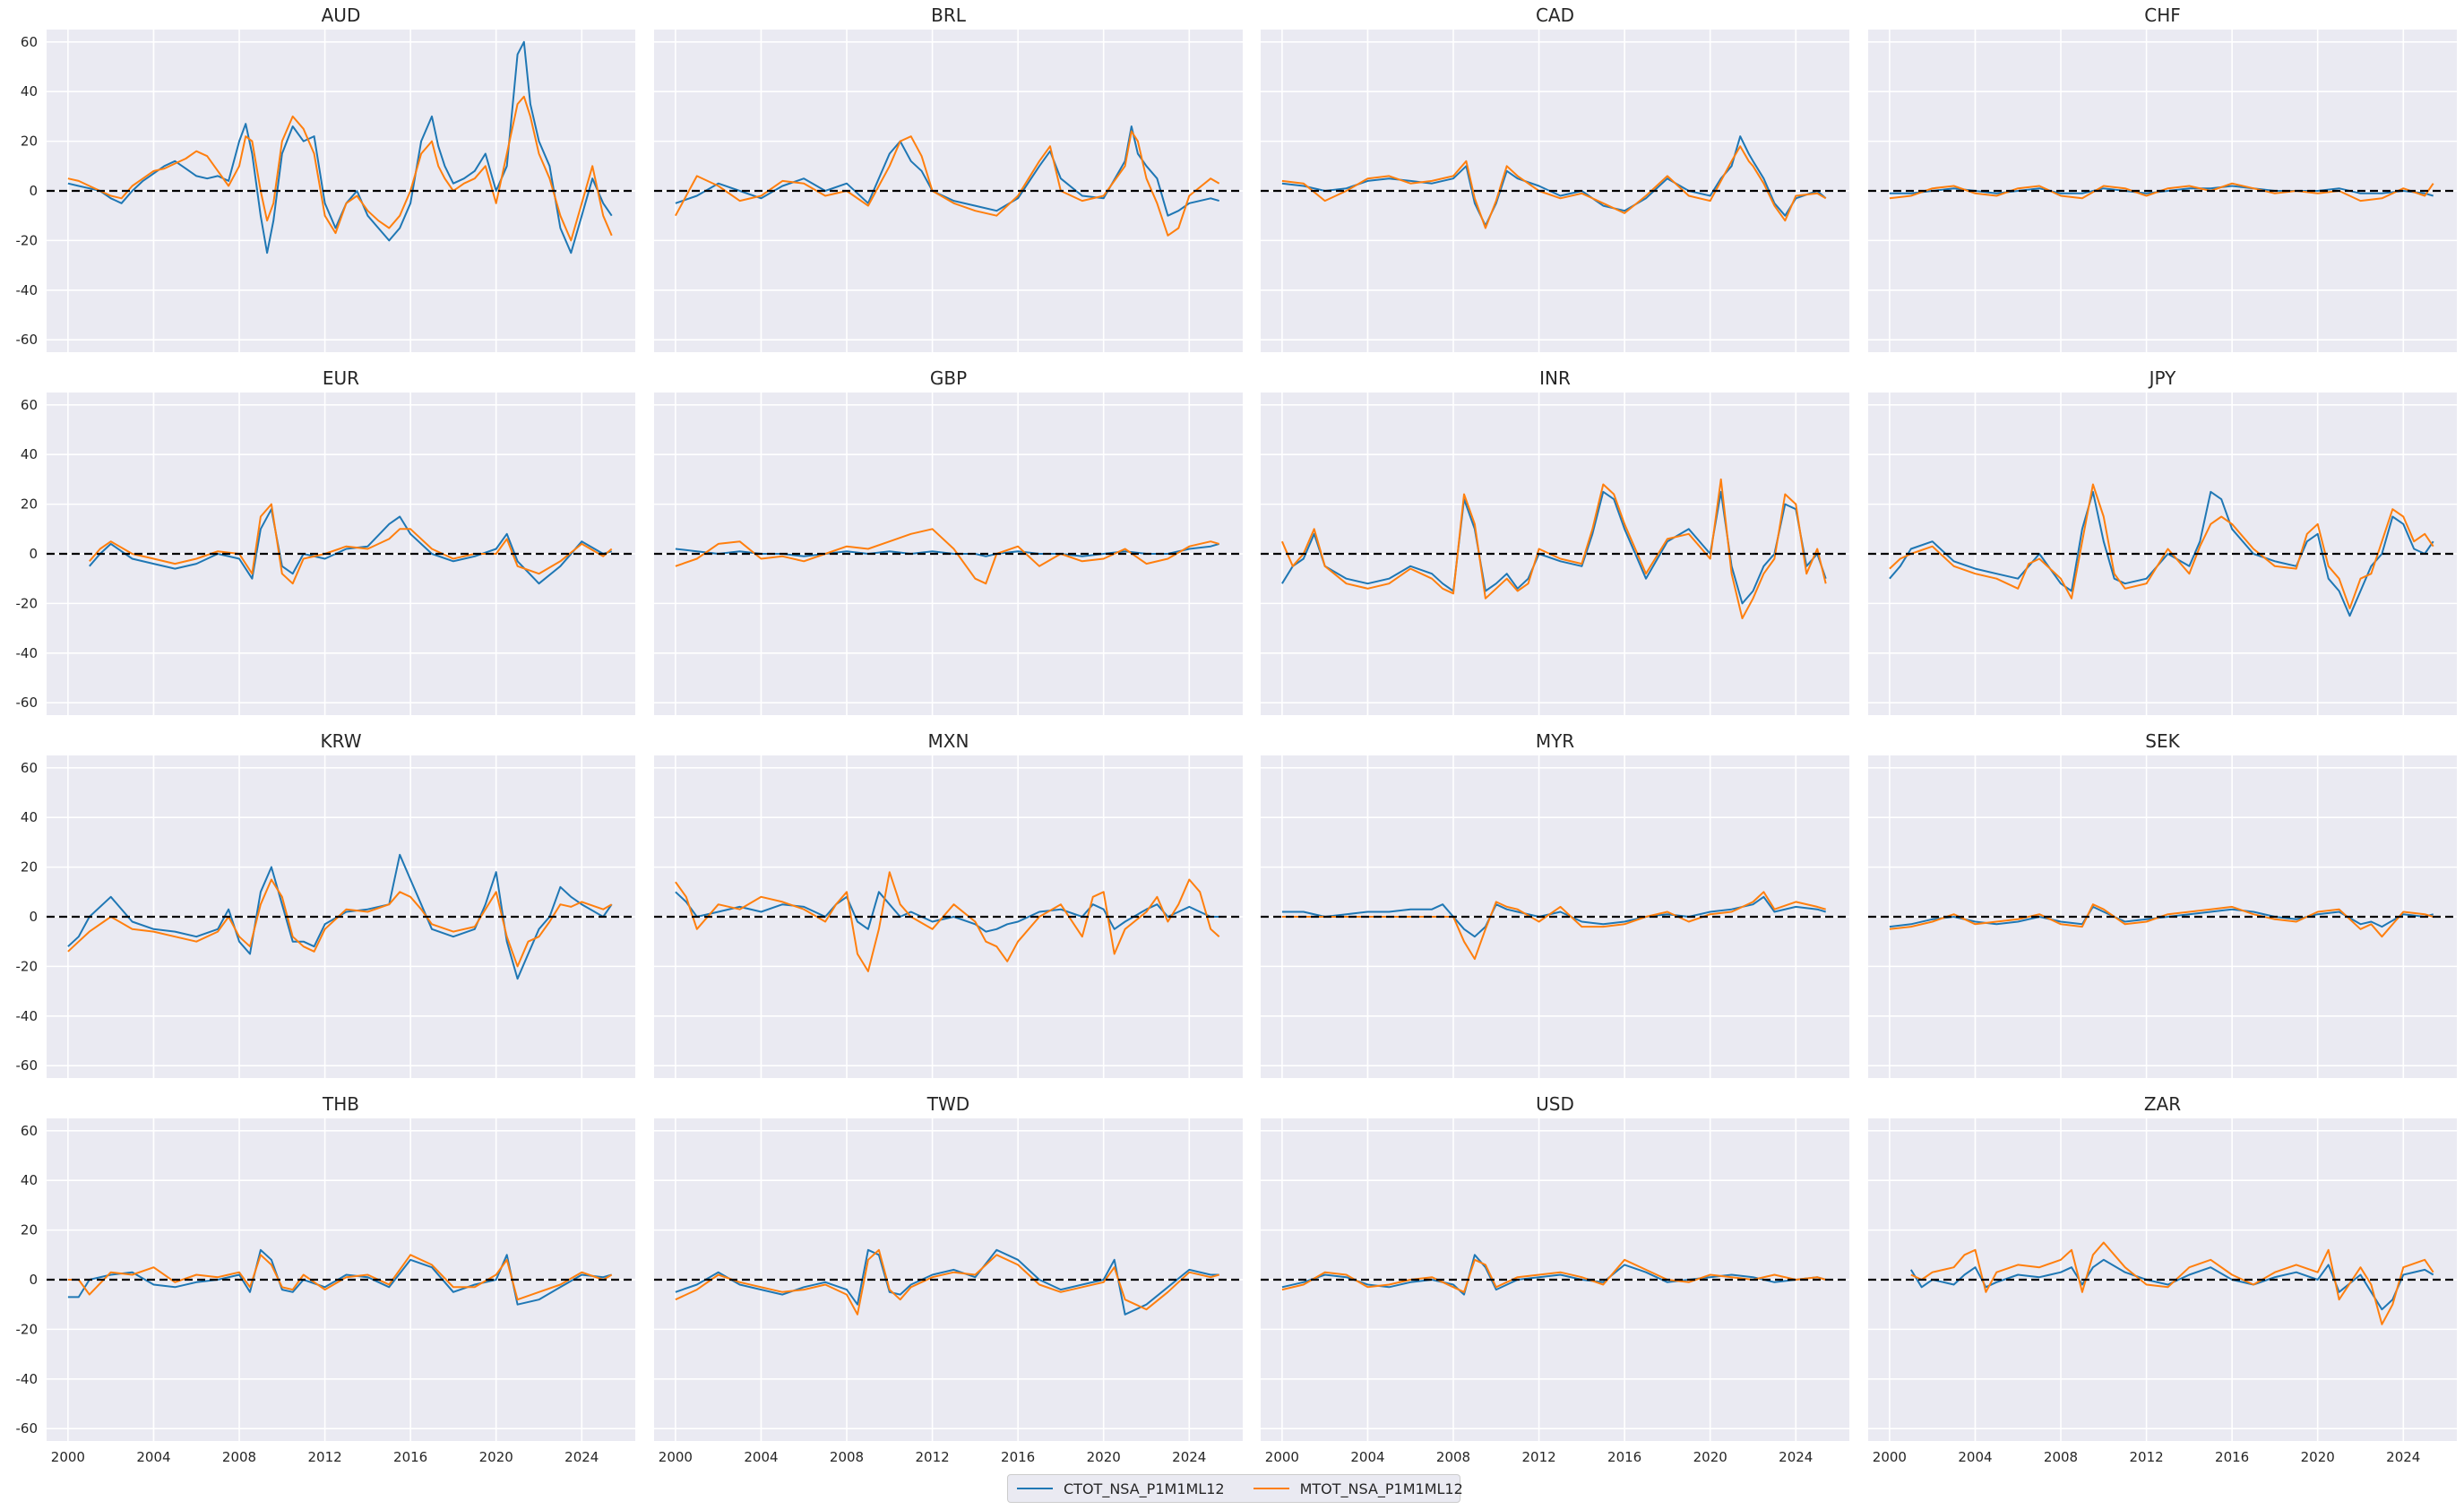  I want to click on panel-thb: THB -60 -40 -20 0 20 40 60, so click(325, 1267).